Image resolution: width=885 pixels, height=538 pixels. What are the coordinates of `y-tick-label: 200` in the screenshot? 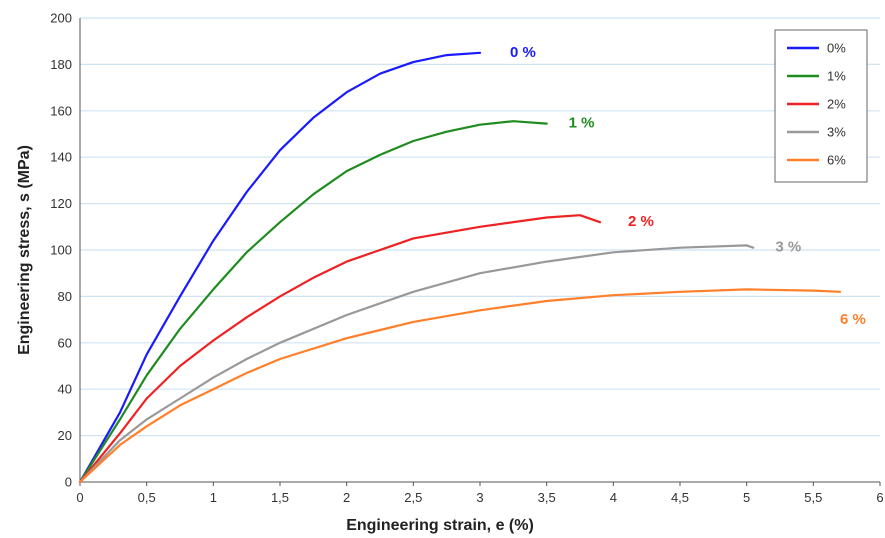 It's located at (61, 18).